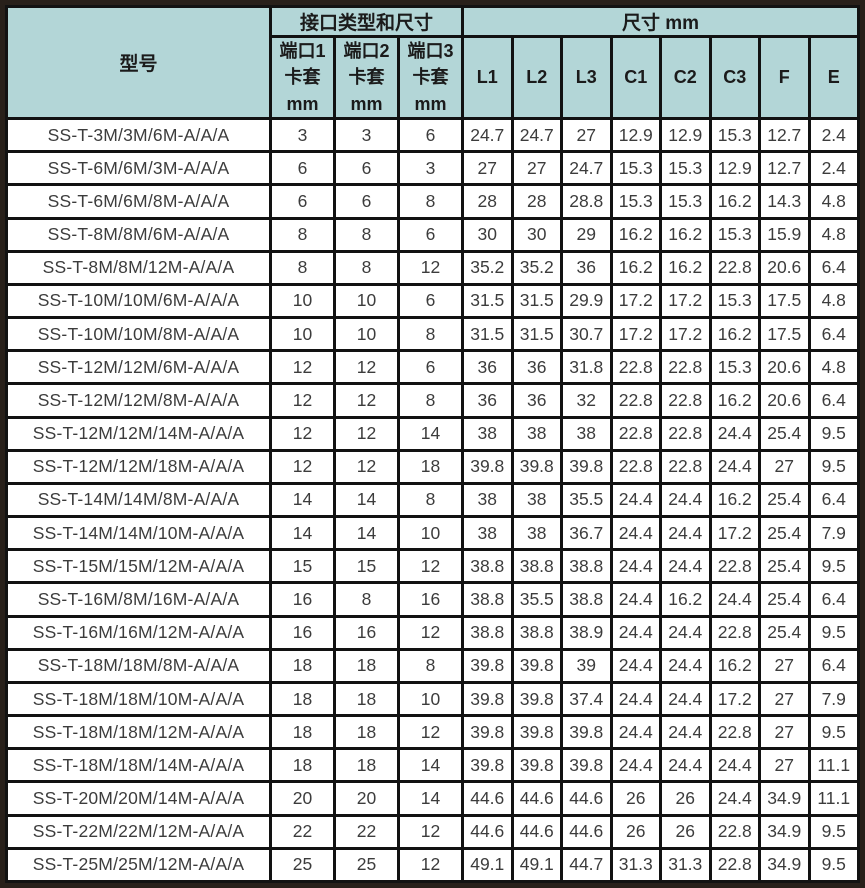 This screenshot has height=888, width=865. What do you see at coordinates (536, 234) in the screenshot?
I see `value-cell-L2: 30` at bounding box center [536, 234].